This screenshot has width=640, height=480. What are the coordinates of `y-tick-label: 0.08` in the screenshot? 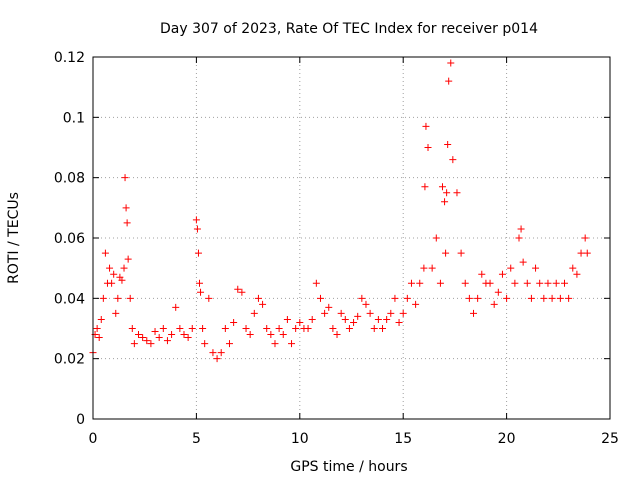 It's located at (69, 179).